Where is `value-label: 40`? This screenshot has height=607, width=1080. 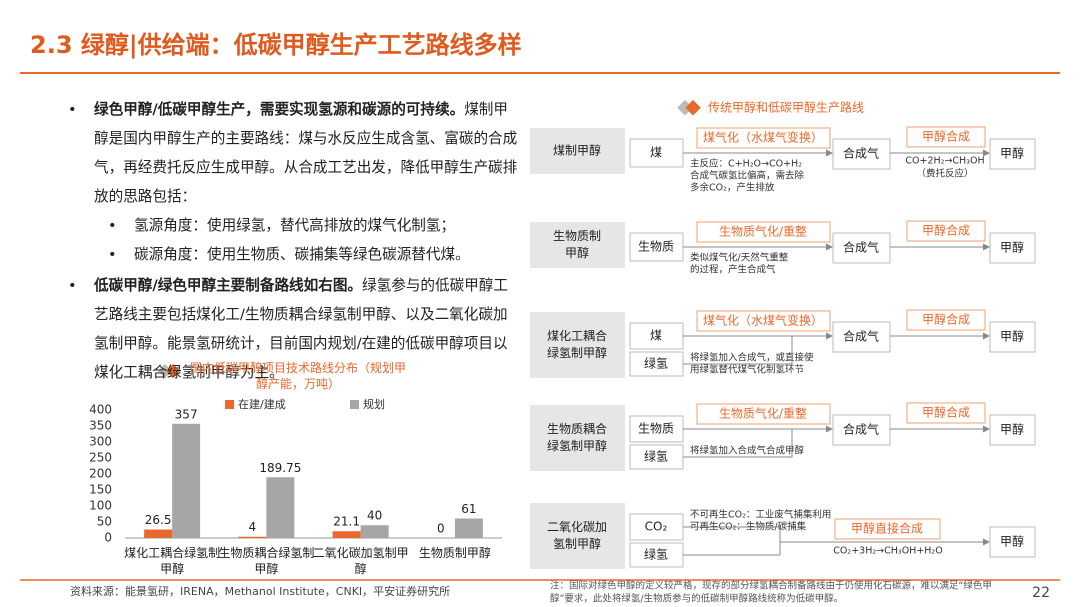
value-label: 40 is located at coordinates (374, 516).